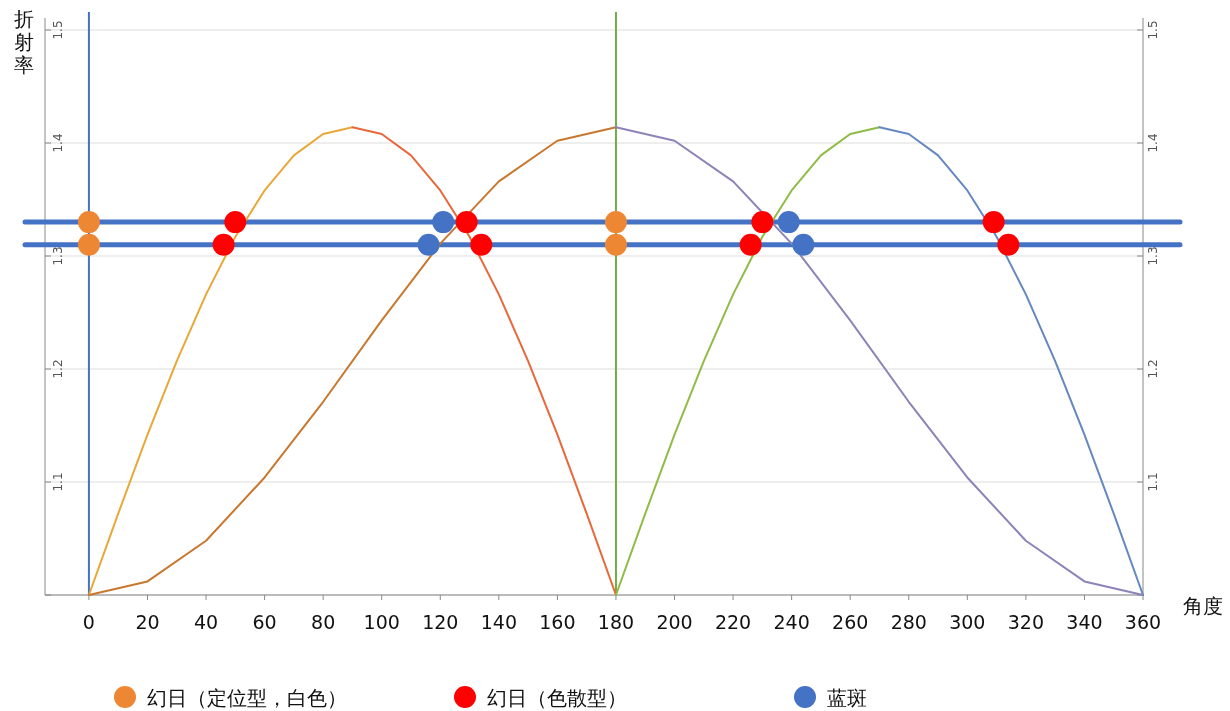 This screenshot has height=711, width=1230. Describe the element at coordinates (1026, 622) in the screenshot. I see `x-tick-label: 320` at that location.